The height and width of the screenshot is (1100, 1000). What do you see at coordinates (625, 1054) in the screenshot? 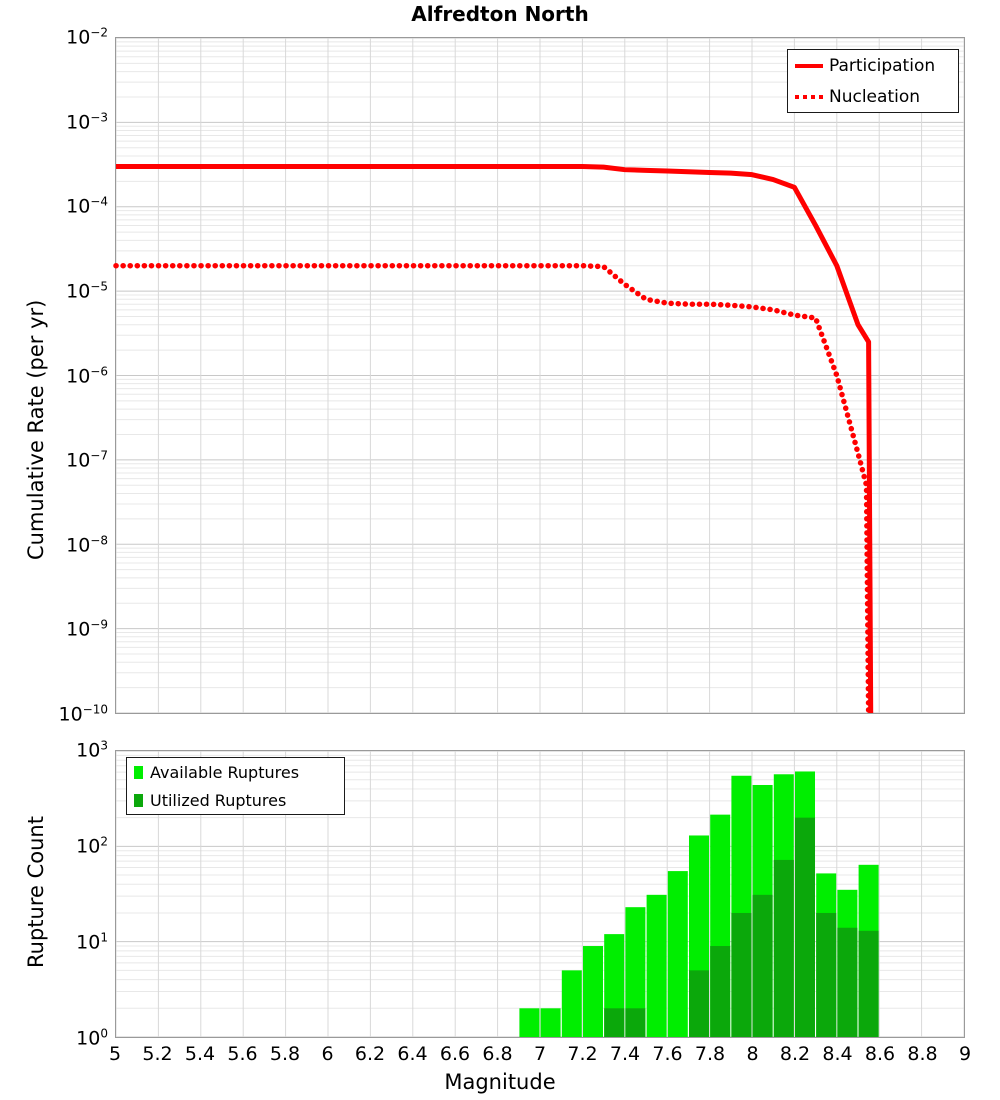
I see `x-tick-label: 7.4` at bounding box center [625, 1054].